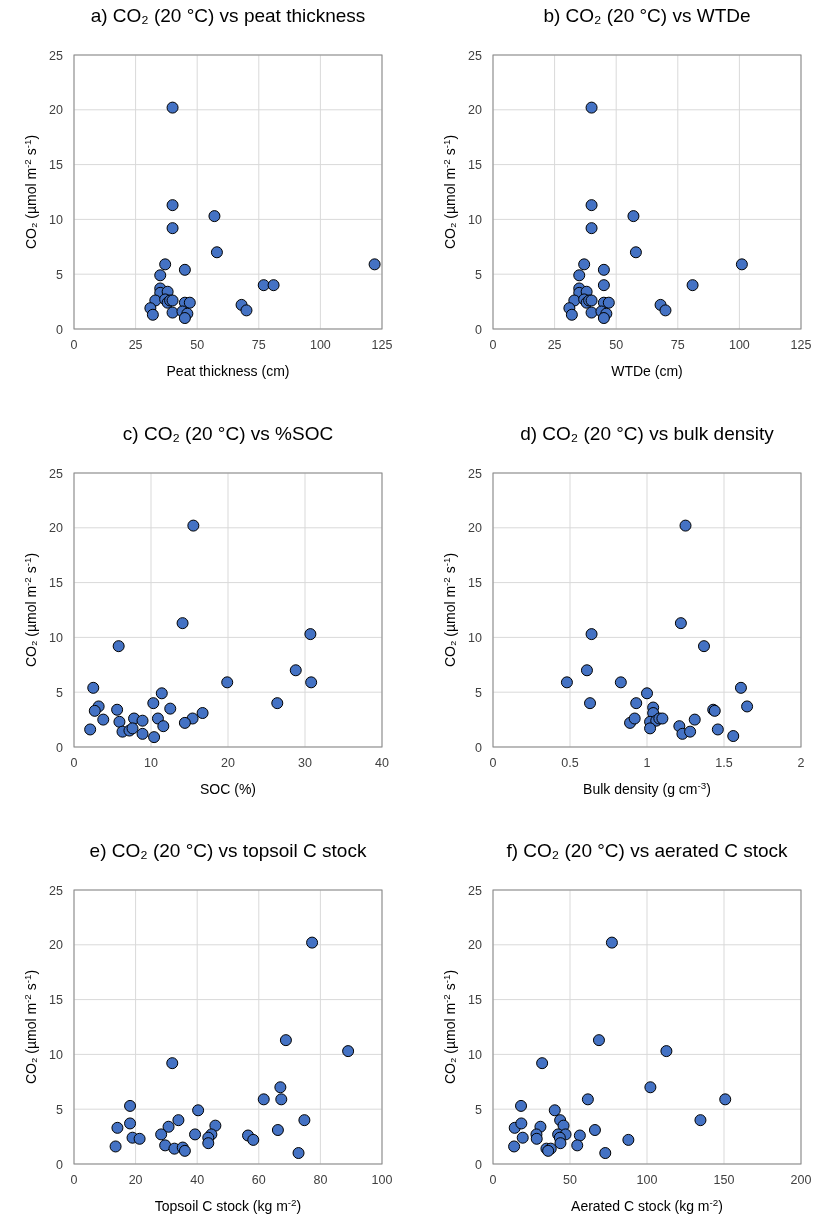  I want to click on x-axis-title: Peat thickness (cm), so click(228, 371).